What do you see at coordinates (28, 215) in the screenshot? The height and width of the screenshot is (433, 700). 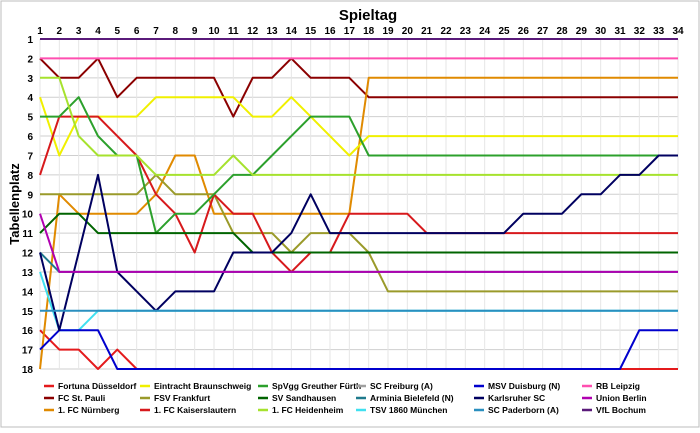 I see `y-tick-label: 10` at bounding box center [28, 215].